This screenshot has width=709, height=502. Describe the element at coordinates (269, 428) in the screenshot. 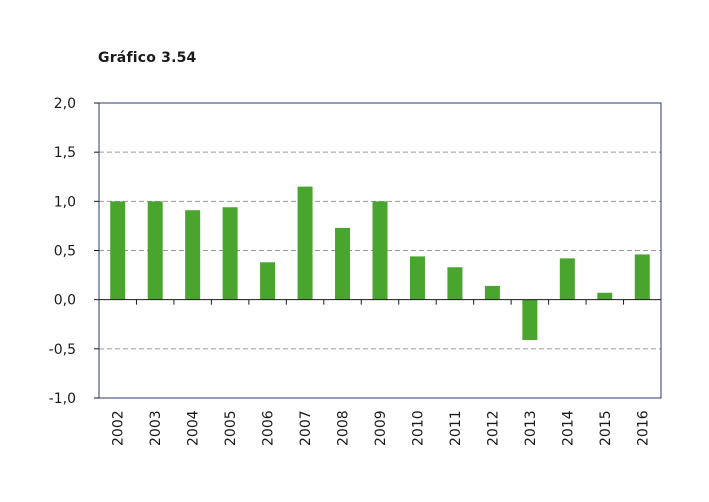

I see `x-tick-label: 2006` at that location.